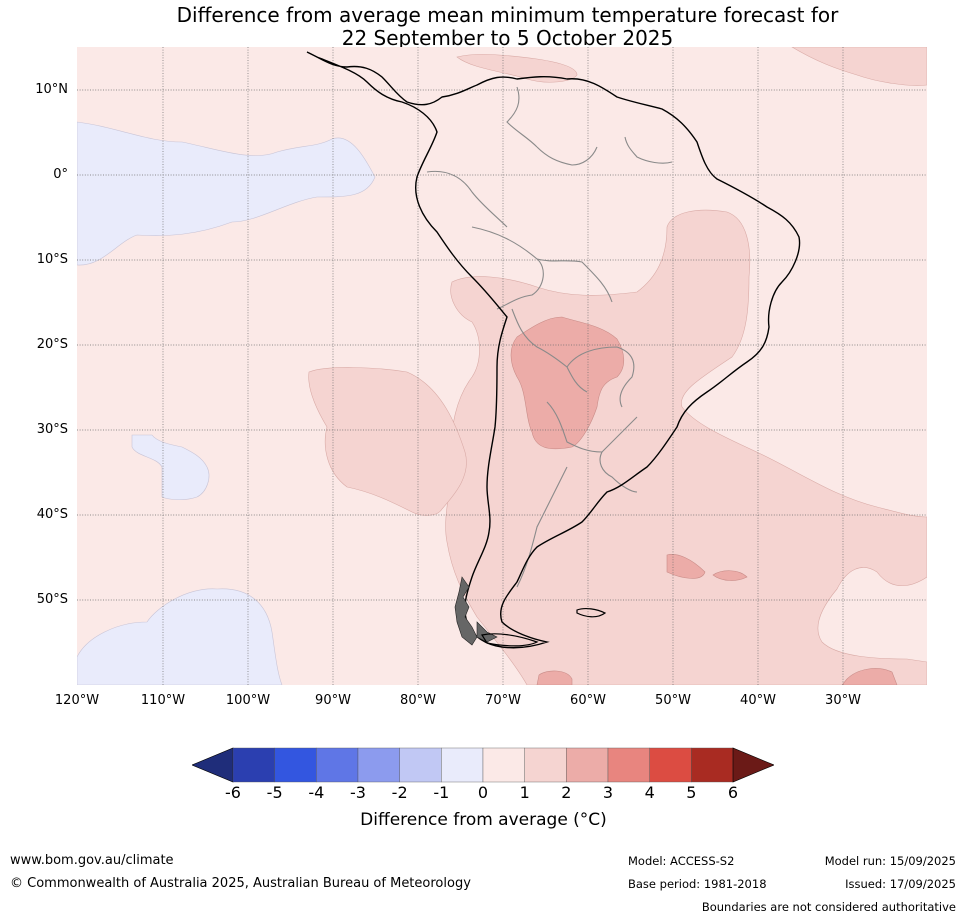 Image resolution: width=965 pixels, height=919 pixels. I want to click on colorbar-tick-label: 0, so click(483, 792).